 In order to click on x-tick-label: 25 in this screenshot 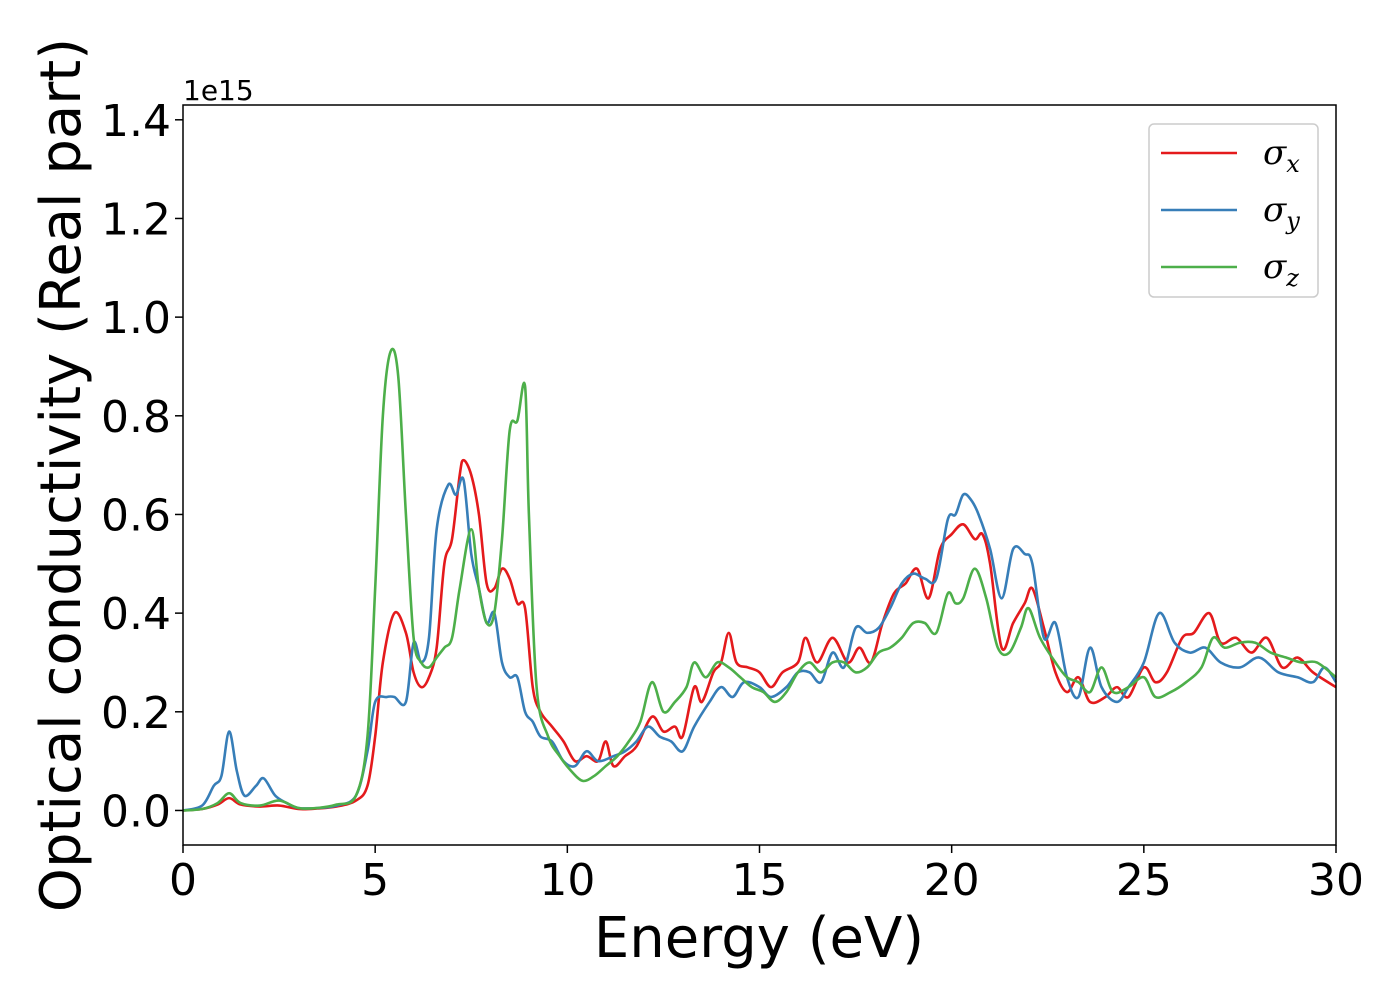, I will do `click(1144, 880)`.